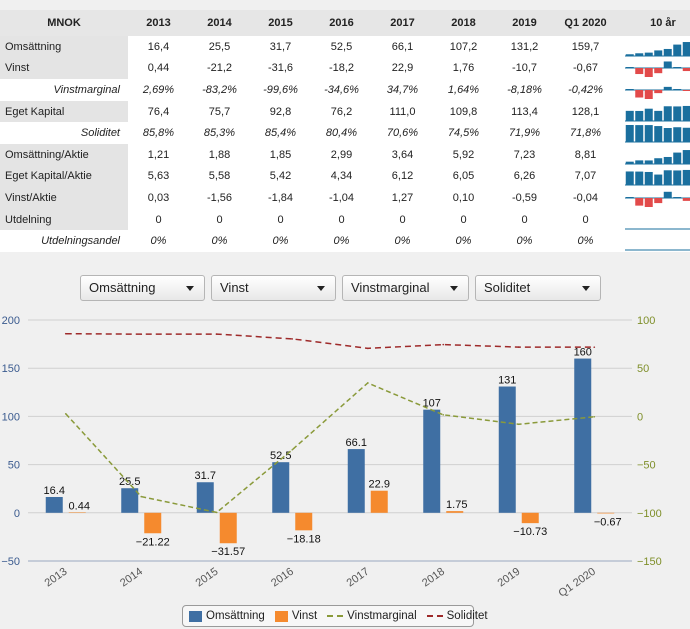 The height and width of the screenshot is (629, 690). Describe the element at coordinates (524, 154) in the screenshot. I see `table-cell: 7,23` at that location.